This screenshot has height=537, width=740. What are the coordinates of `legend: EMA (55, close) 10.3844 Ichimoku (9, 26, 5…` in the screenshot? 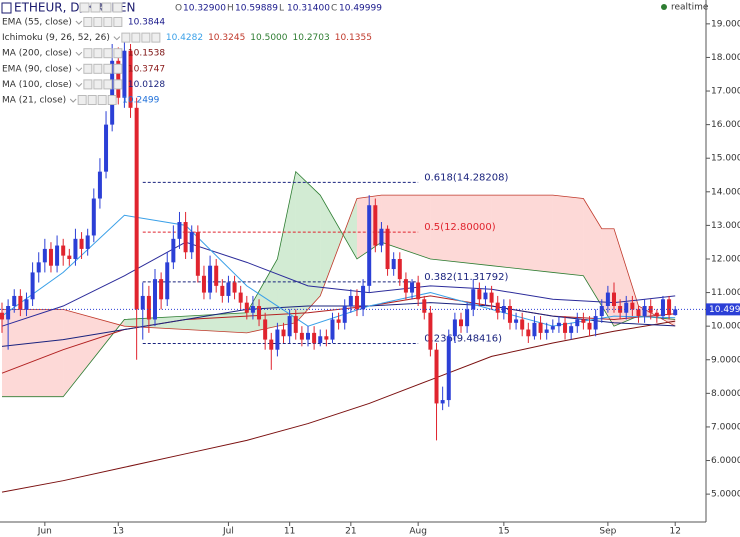 It's located at (187, 61).